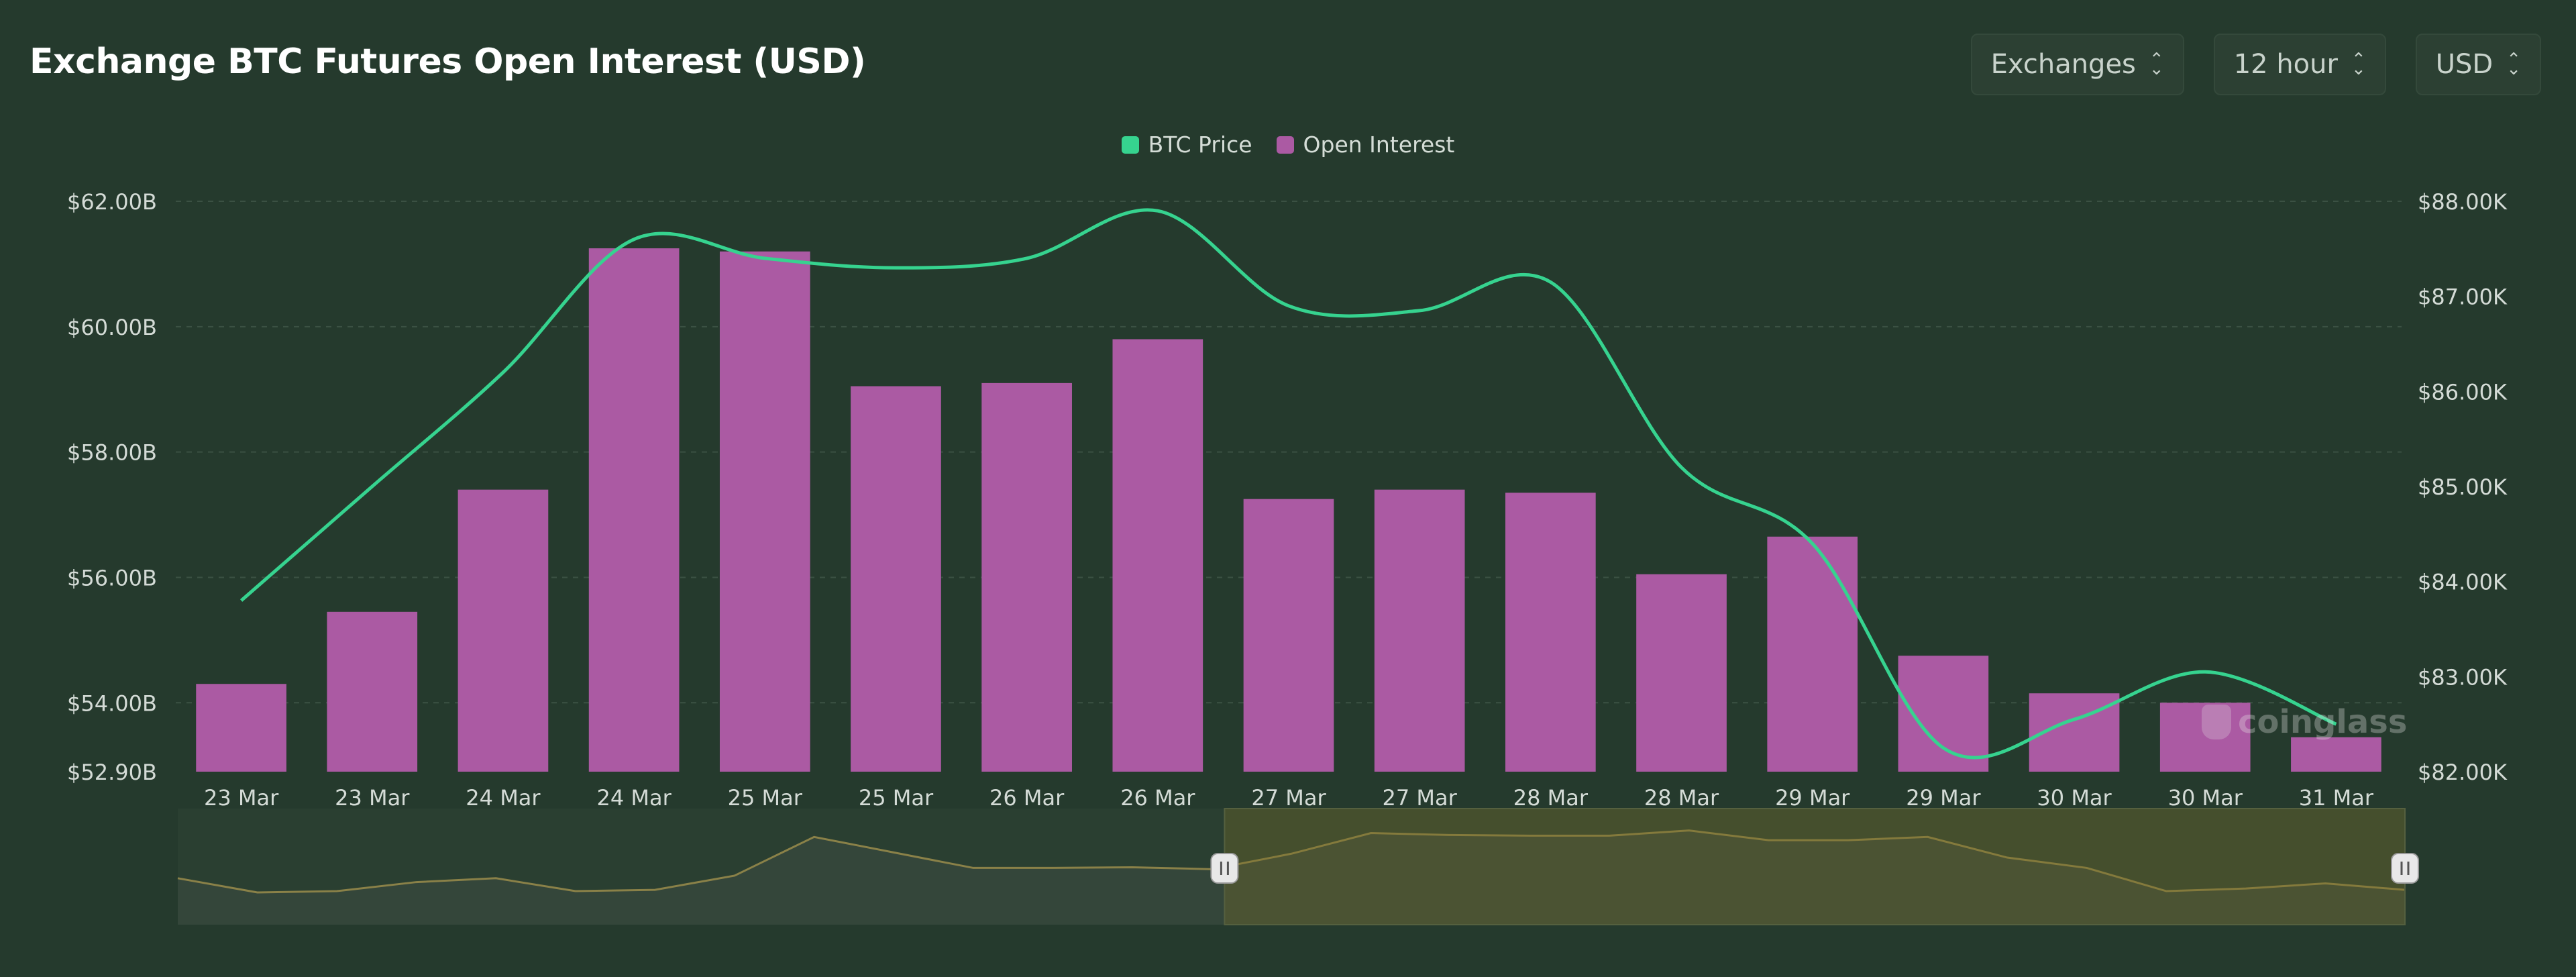 This screenshot has height=977, width=2576. Describe the element at coordinates (2463, 297) in the screenshot. I see `y-right-tick-label: $87.00K` at that location.